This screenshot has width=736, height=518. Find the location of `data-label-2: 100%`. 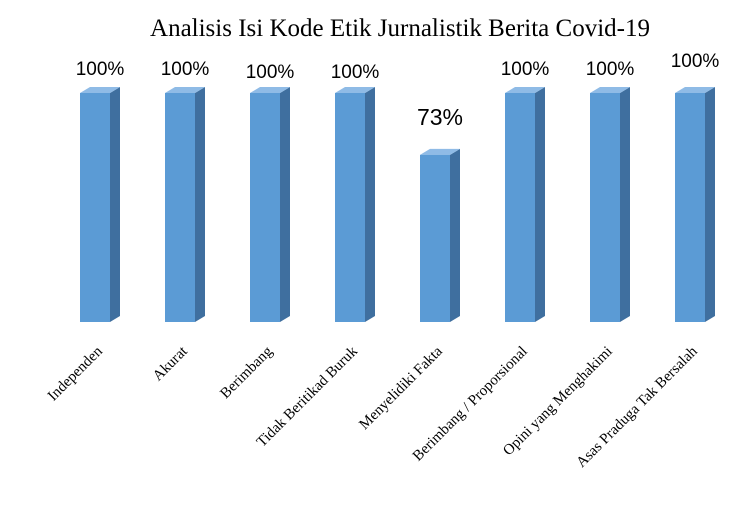

data-label-2: 100% is located at coordinates (185, 69).